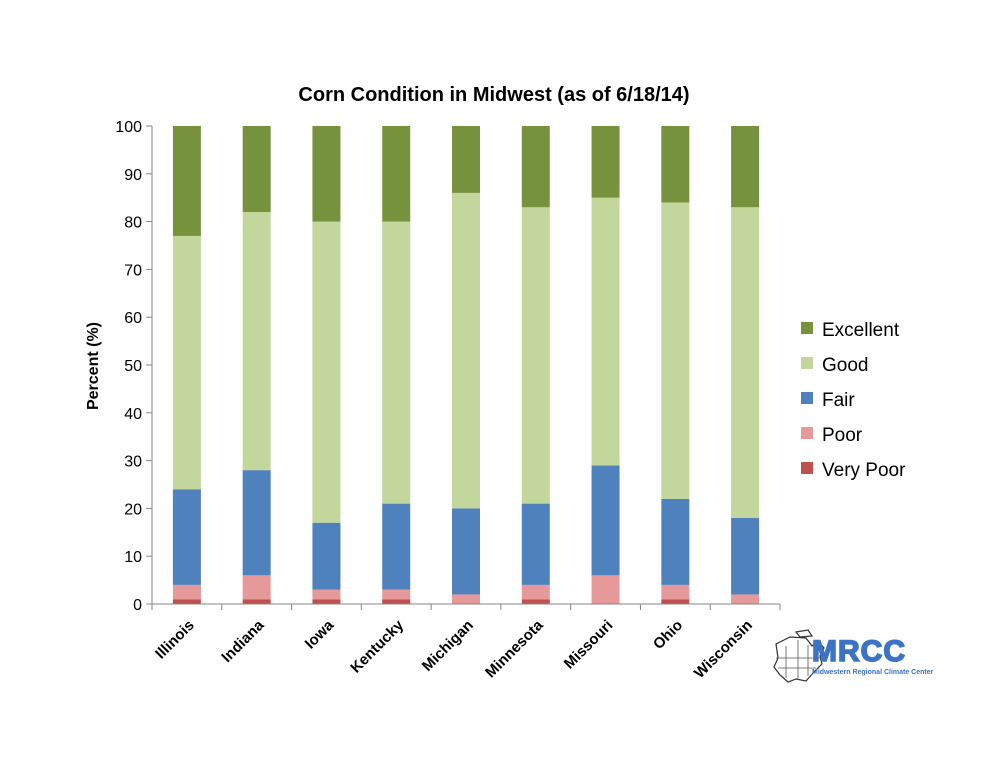  I want to click on mrcc-logo: MRCC Midwestern Regional Climate Center, so click(853, 656).